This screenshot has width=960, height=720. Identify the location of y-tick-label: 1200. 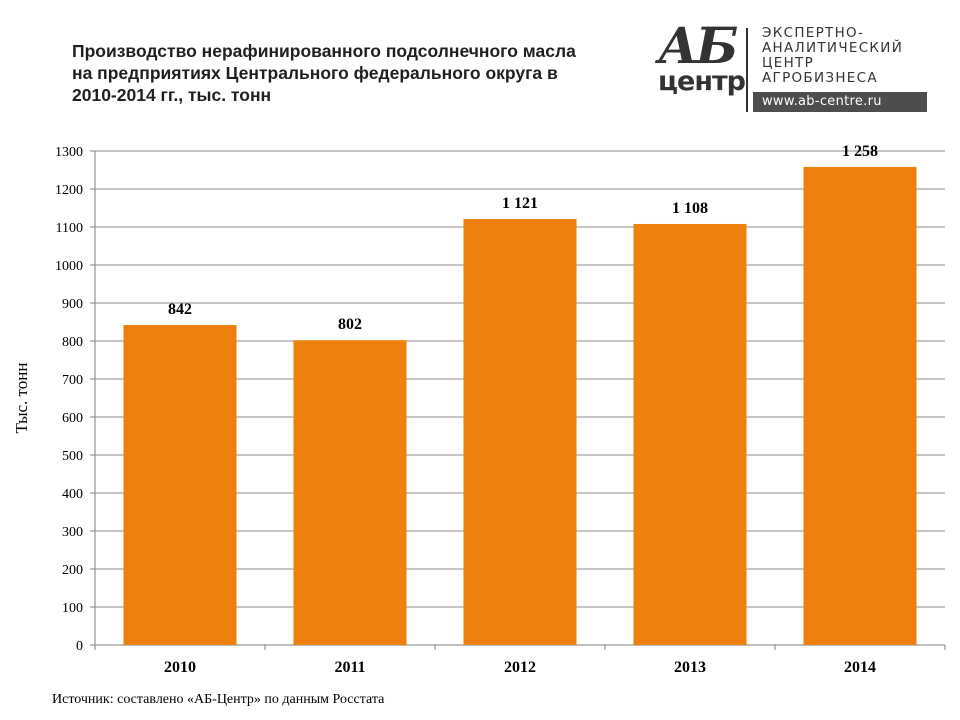
(69, 190).